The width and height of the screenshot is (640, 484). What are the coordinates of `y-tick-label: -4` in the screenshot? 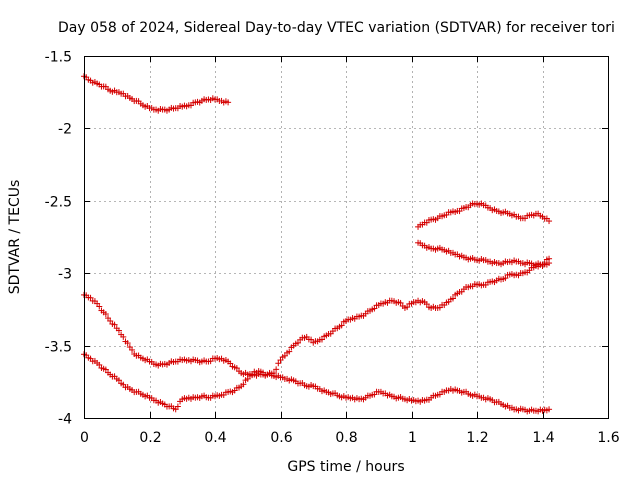 It's located at (65, 420).